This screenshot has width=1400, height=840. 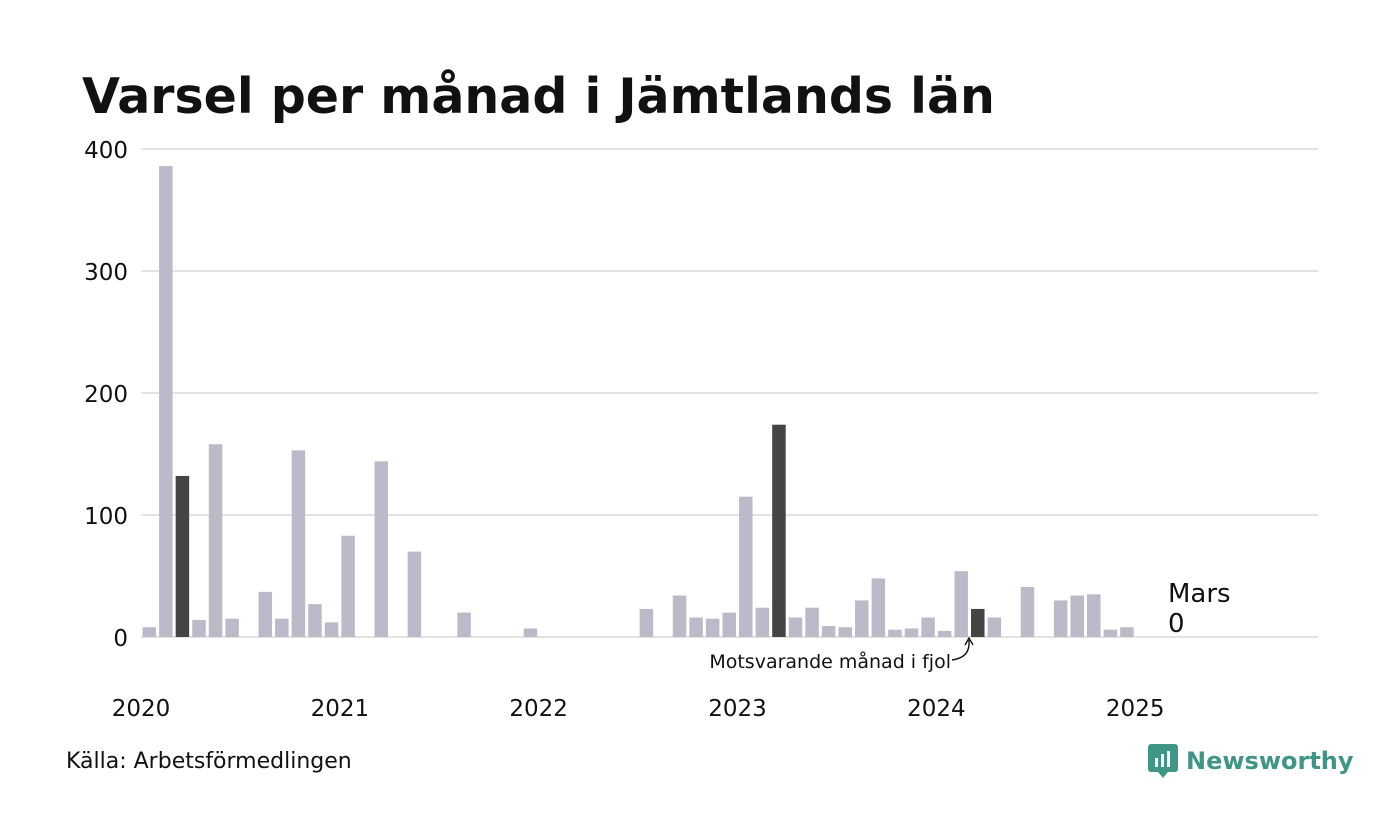 What do you see at coordinates (1270, 761) in the screenshot?
I see `brand-name: Newsworthy` at bounding box center [1270, 761].